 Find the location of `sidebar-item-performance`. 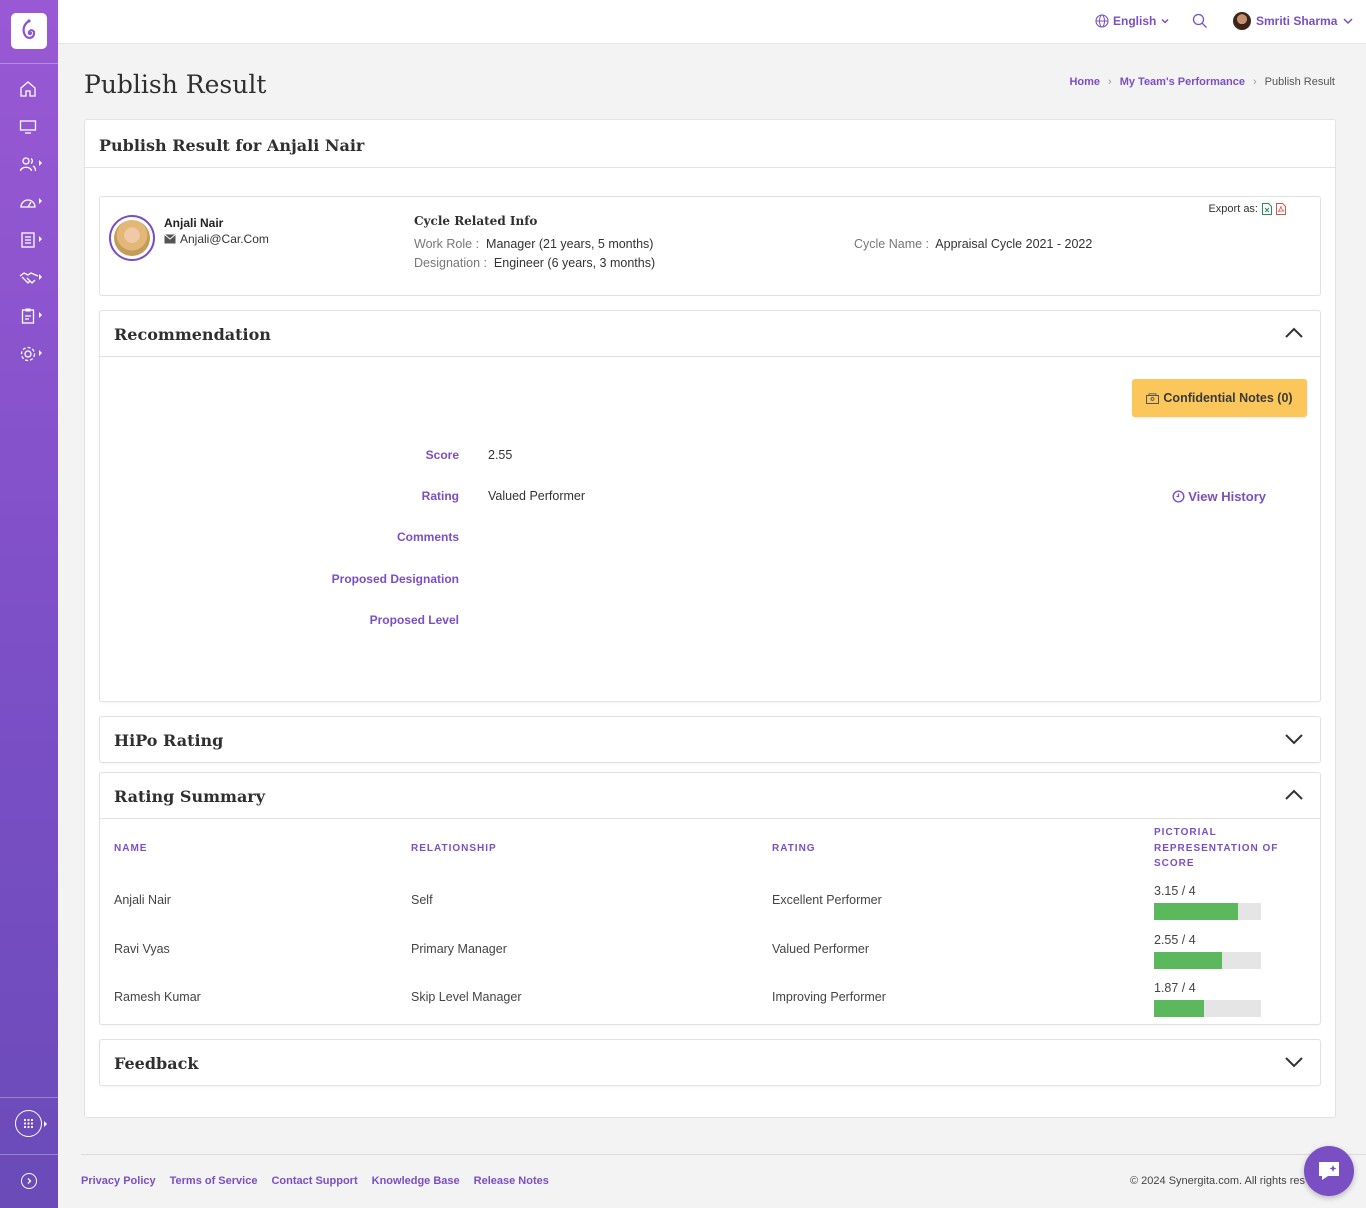

sidebar-item-performance is located at coordinates (32, 202).